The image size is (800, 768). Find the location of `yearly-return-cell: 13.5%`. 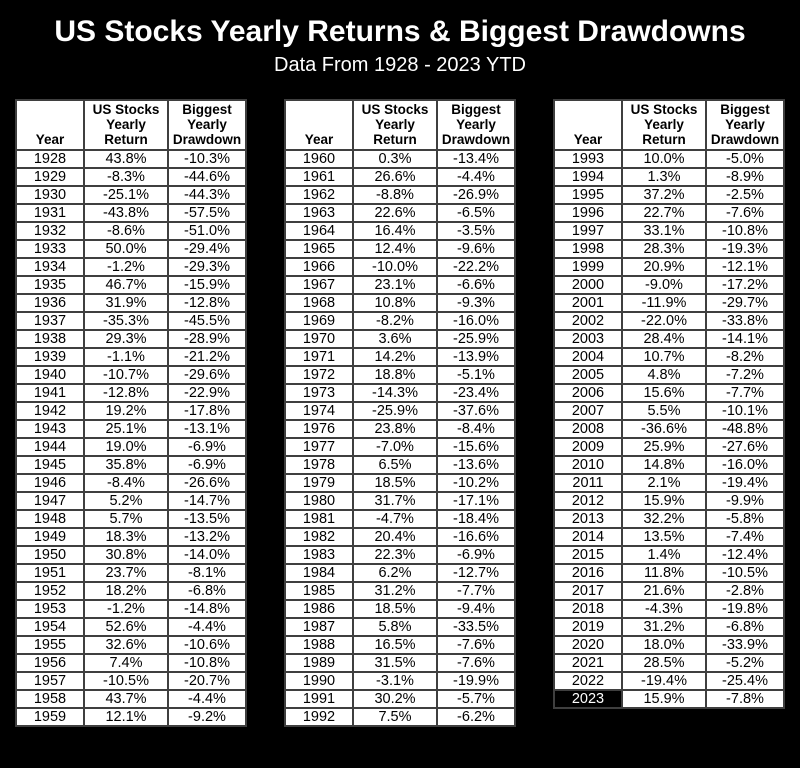

yearly-return-cell: 13.5% is located at coordinates (664, 537).